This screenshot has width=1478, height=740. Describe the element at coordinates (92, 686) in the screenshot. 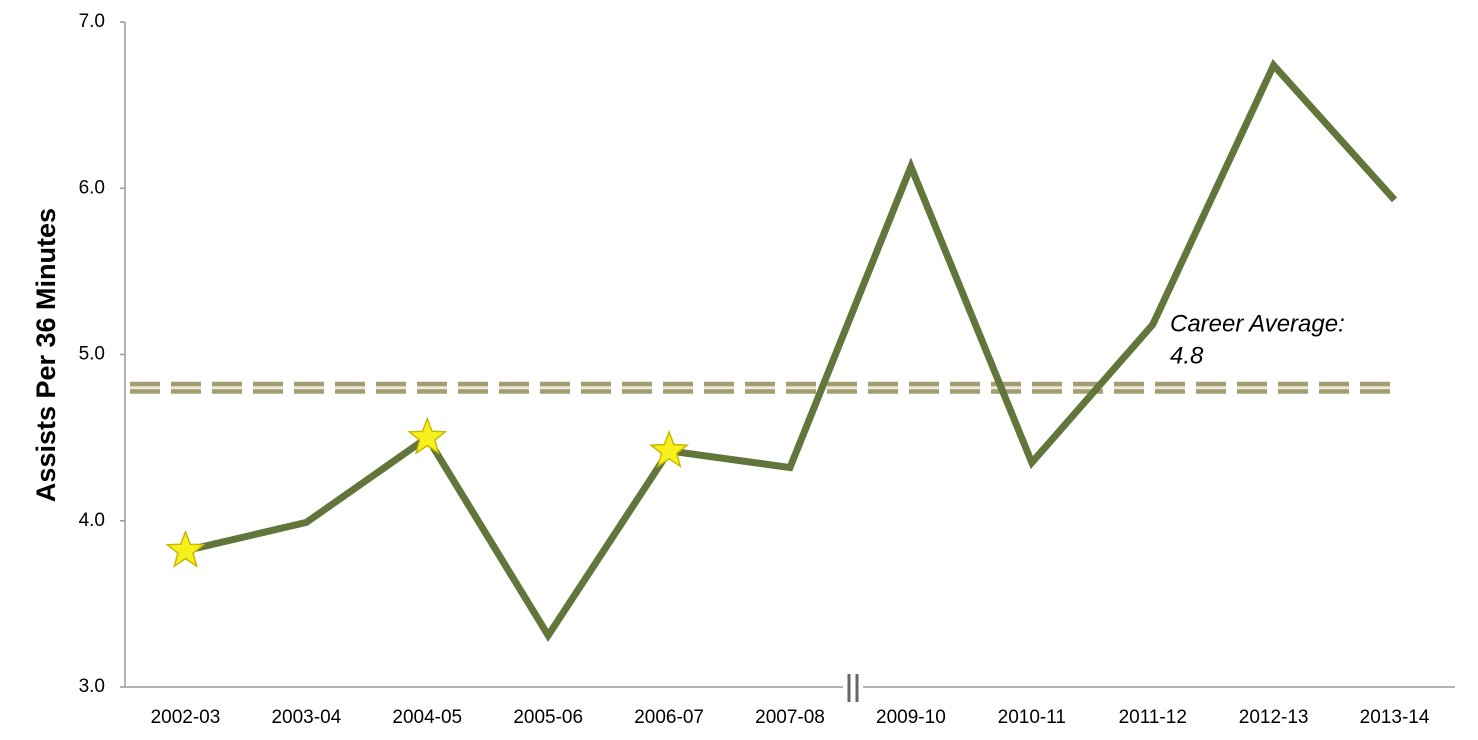

I see `y-tick-label: 3.0` at that location.